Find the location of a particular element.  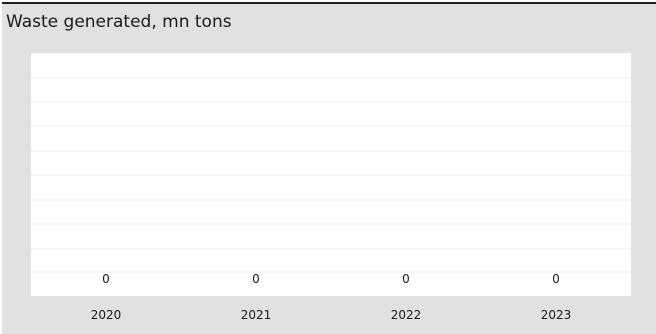

x-tick-label-2023: 2023 is located at coordinates (556, 315).